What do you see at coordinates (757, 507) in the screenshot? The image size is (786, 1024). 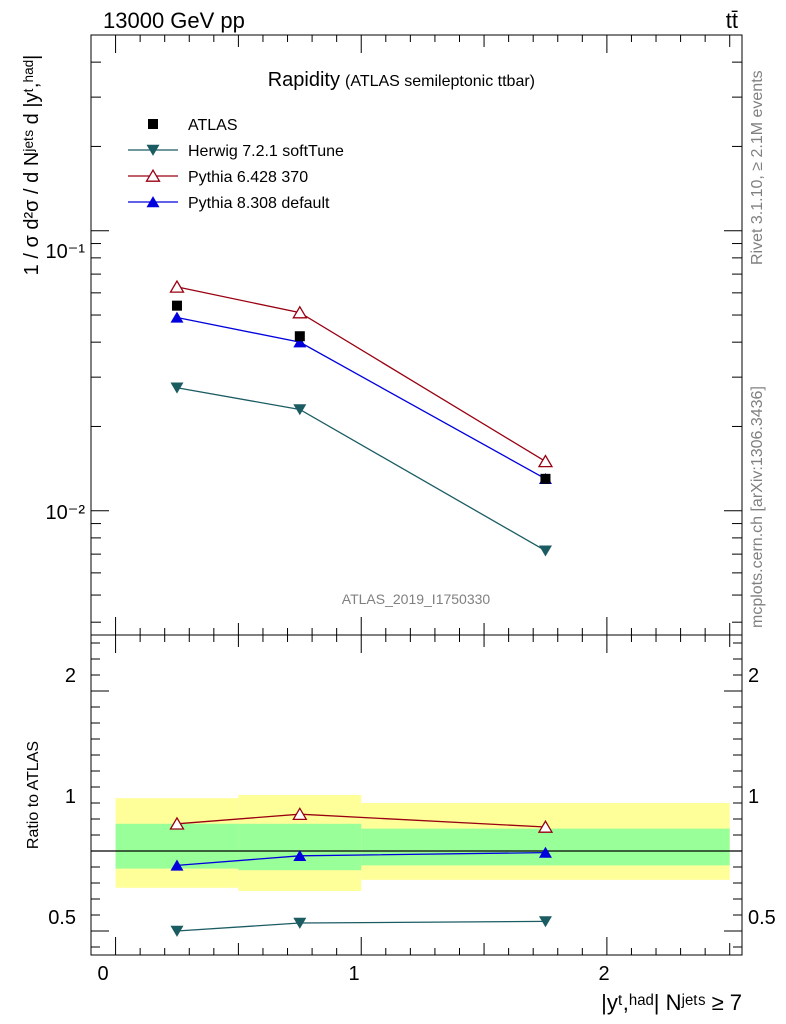 I see `source-label: mcplots.cern.ch [arXiv:1306.3436]` at bounding box center [757, 507].